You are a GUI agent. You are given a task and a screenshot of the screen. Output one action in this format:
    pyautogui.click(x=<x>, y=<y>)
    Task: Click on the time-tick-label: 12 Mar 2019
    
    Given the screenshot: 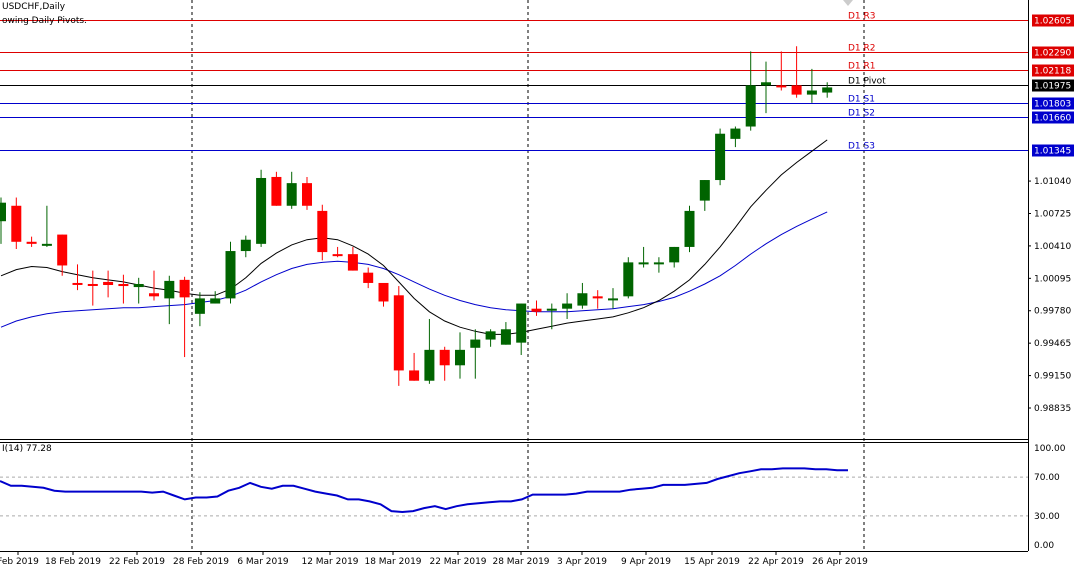 What is the action you would take?
    pyautogui.click(x=329, y=562)
    